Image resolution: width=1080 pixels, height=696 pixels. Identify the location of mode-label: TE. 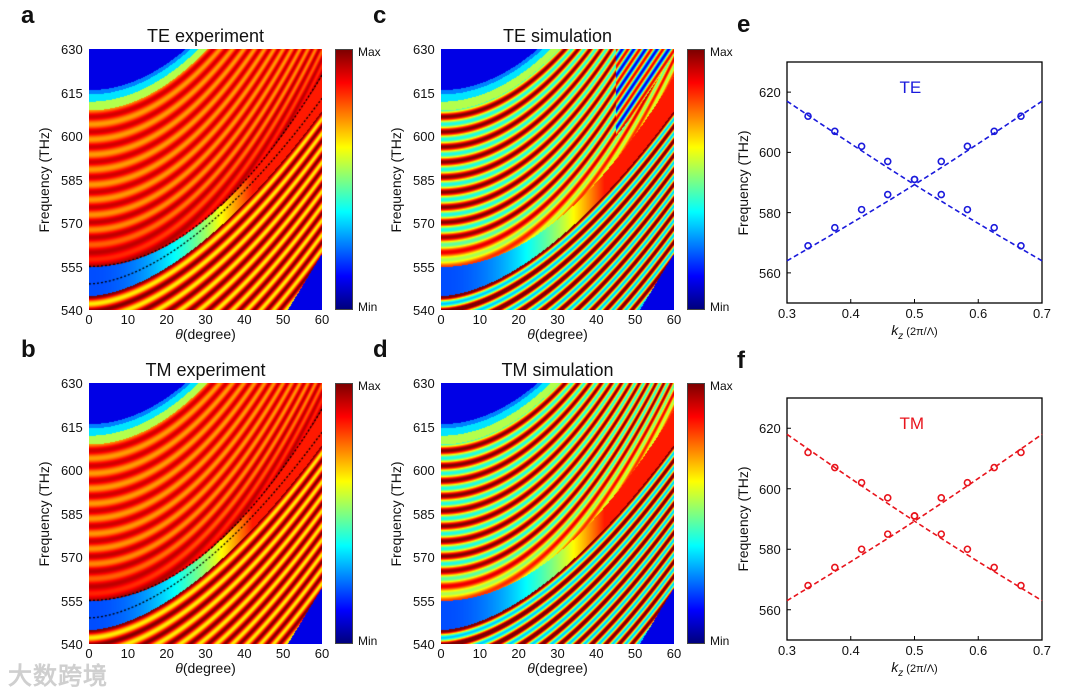
(910, 87).